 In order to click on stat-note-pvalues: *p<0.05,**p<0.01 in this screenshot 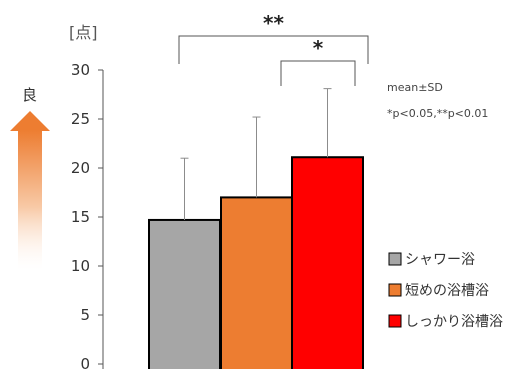, I will do `click(437, 113)`.